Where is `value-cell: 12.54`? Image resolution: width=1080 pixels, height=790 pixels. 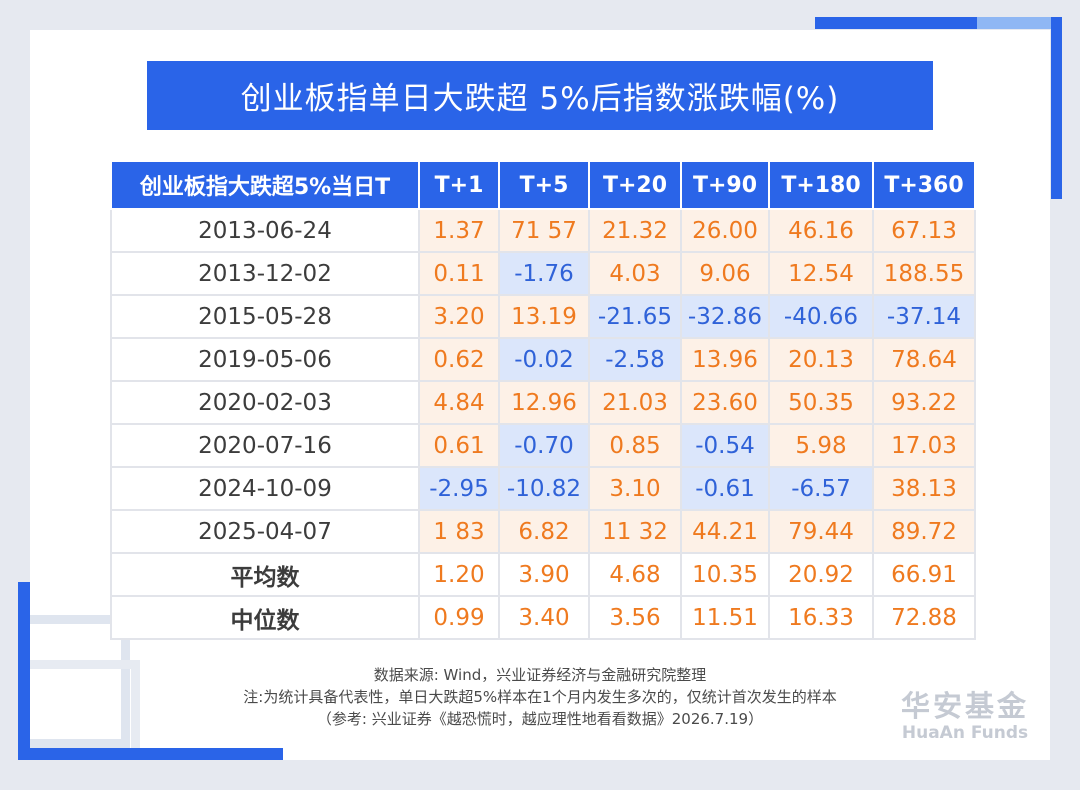
value-cell: 12.54 is located at coordinates (821, 273).